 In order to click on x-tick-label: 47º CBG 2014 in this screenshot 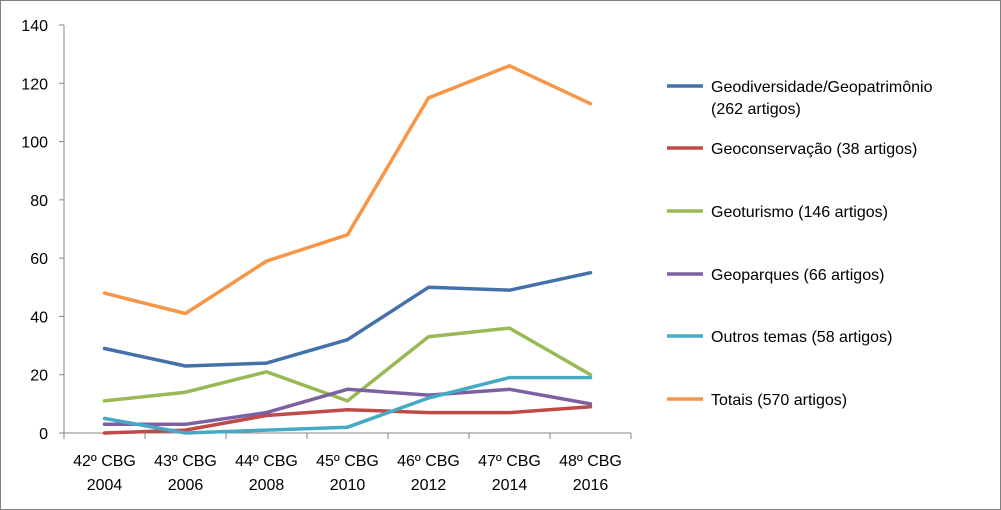, I will do `click(509, 473)`.